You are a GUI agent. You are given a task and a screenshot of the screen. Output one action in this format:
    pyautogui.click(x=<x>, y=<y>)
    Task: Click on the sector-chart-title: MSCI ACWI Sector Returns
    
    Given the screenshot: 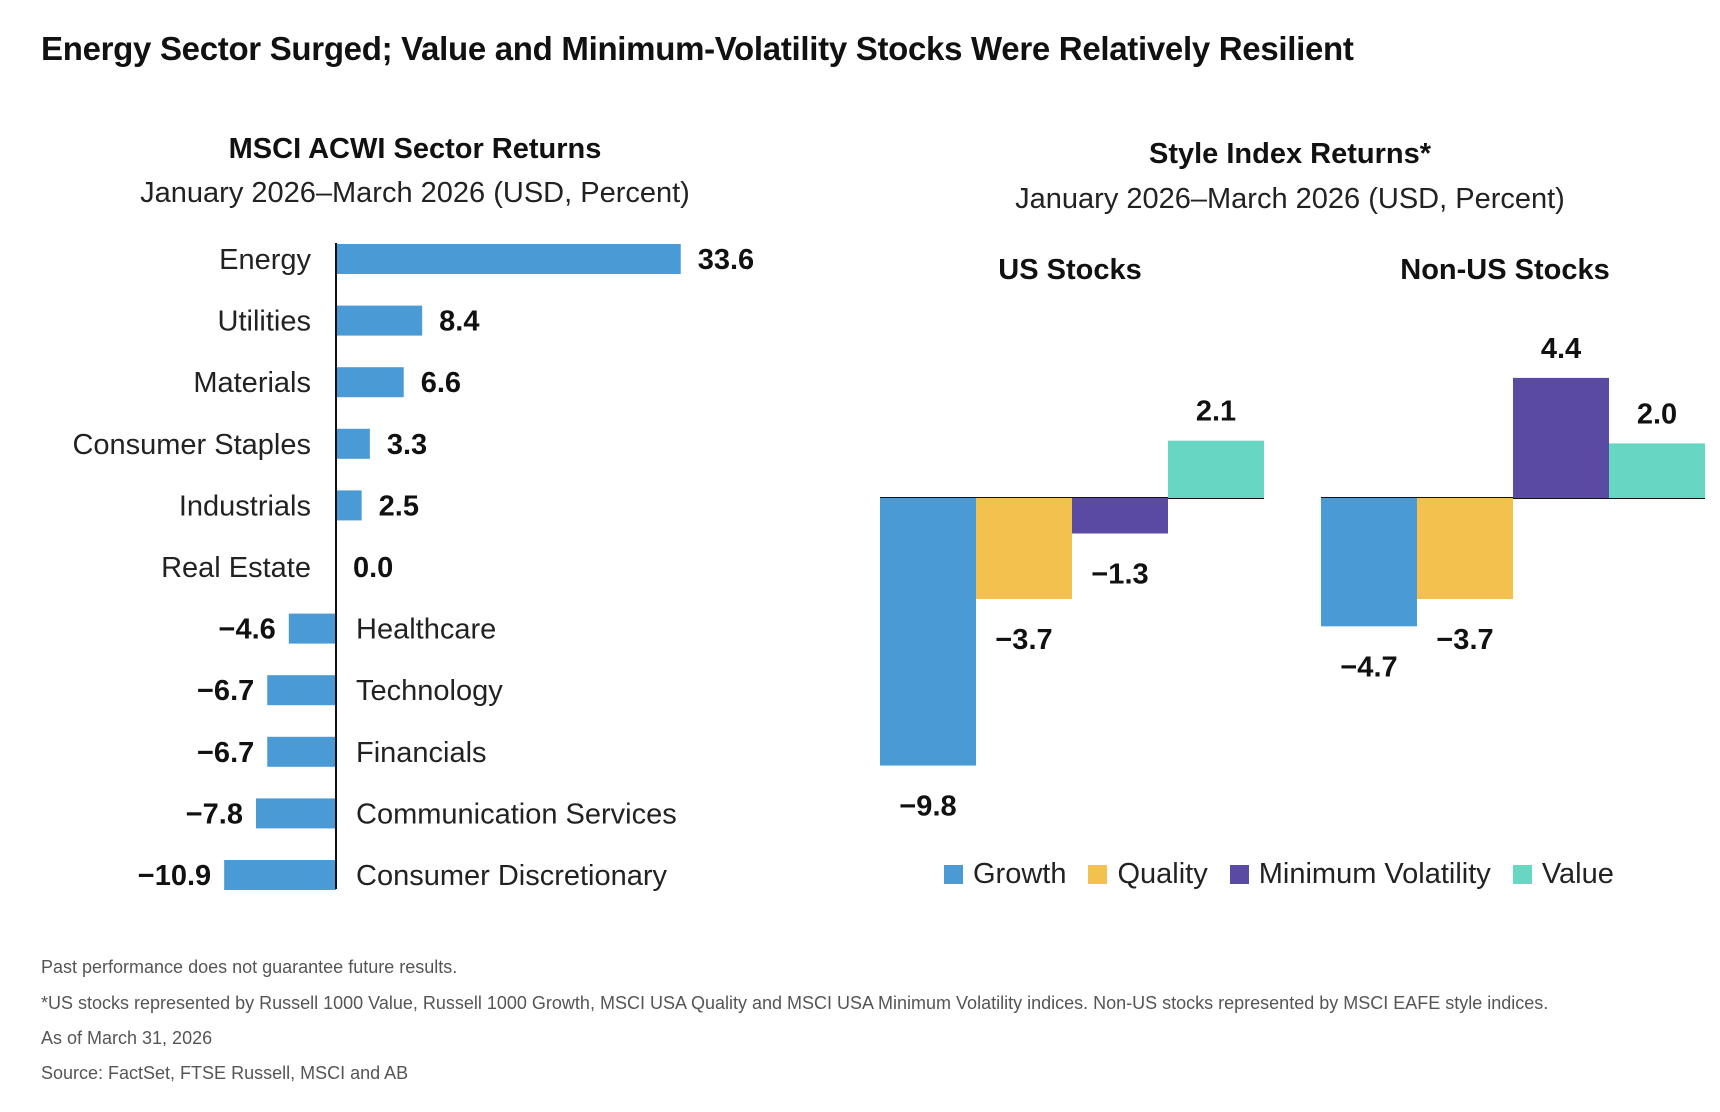 What is the action you would take?
    pyautogui.click(x=415, y=149)
    